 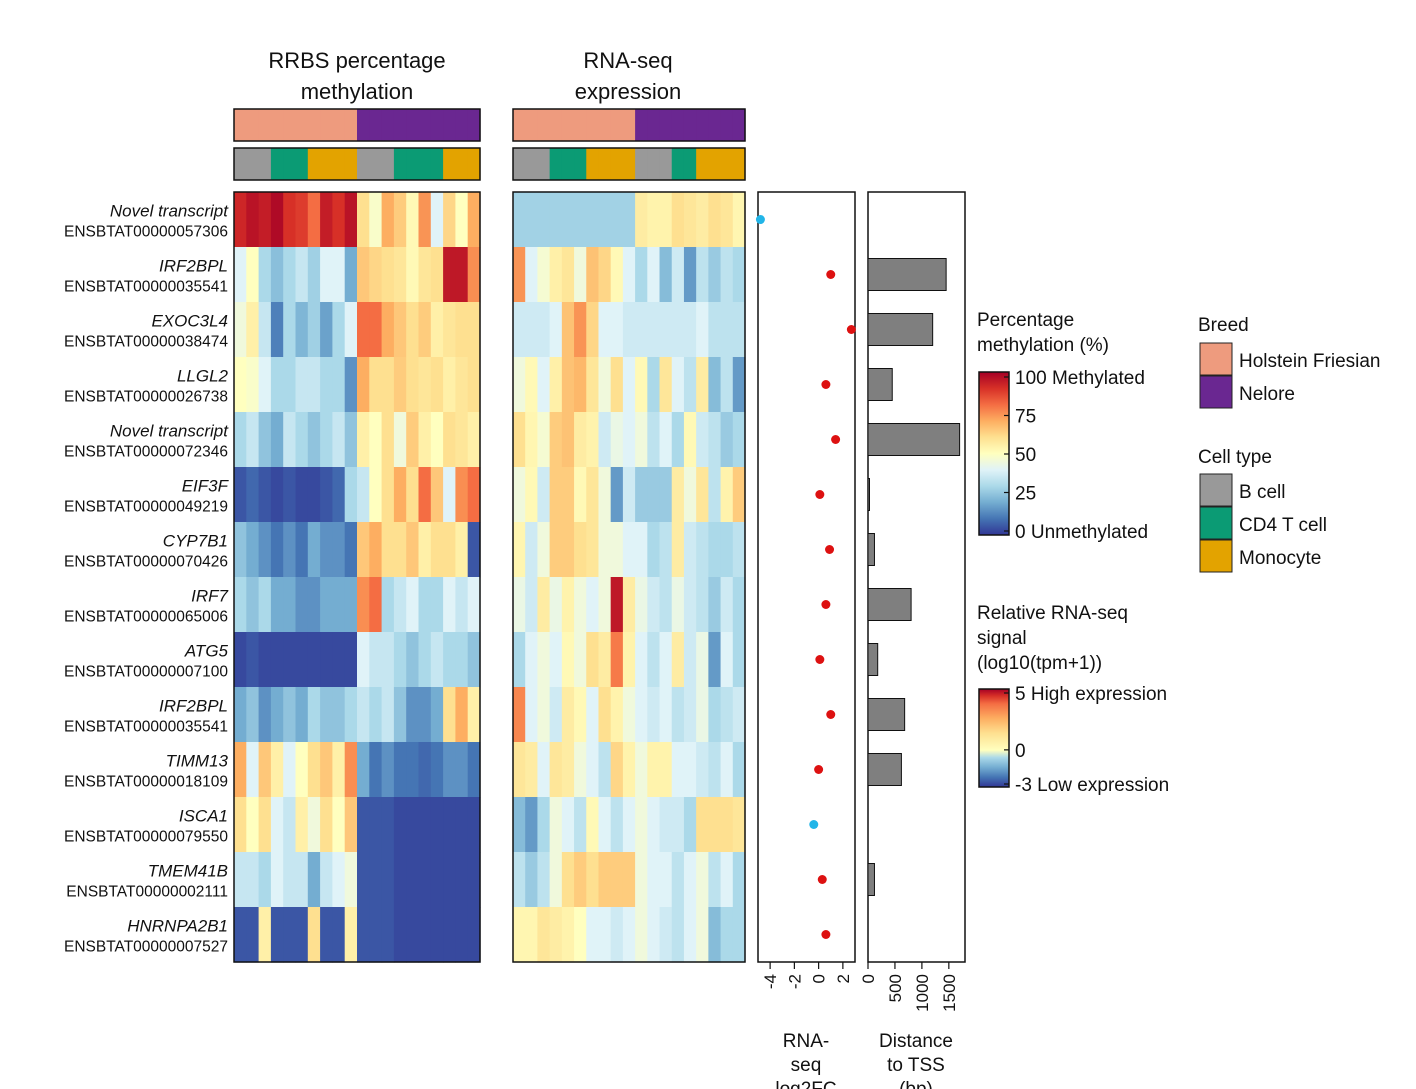 What do you see at coordinates (873, 659) in the screenshot?
I see `tss-bar` at bounding box center [873, 659].